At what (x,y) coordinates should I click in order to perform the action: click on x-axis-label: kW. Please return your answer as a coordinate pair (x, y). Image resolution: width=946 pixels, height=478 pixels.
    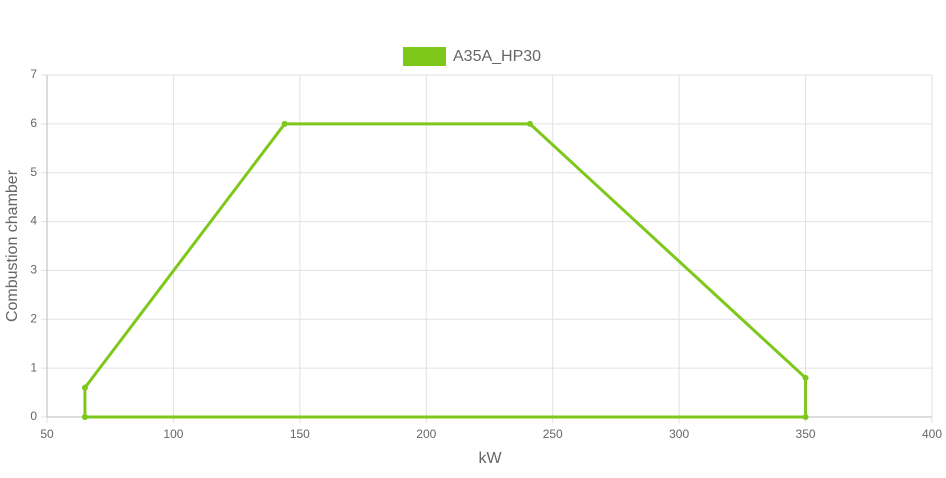
    Looking at the image, I should click on (490, 458).